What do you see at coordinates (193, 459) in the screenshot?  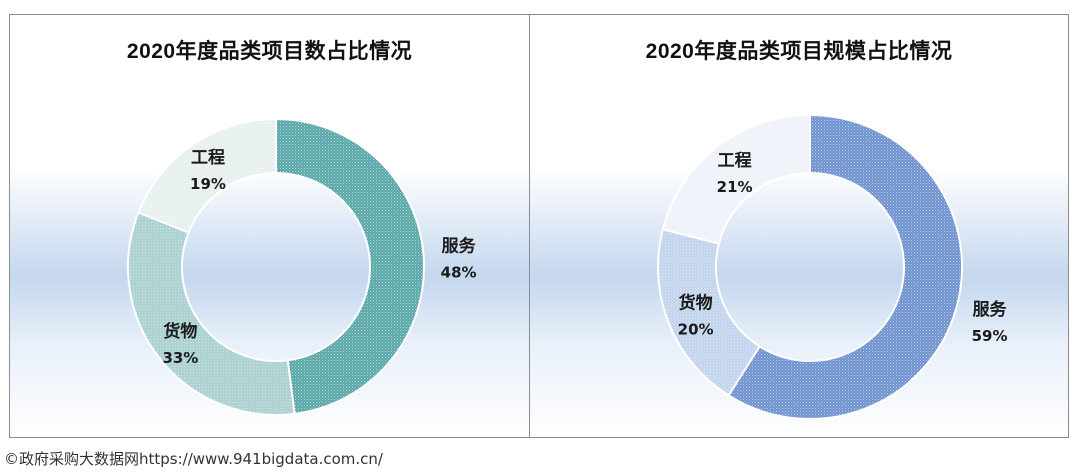 I see `source-note: ©政府采购大数据网https://www.941bigdata.com.cn/` at bounding box center [193, 459].